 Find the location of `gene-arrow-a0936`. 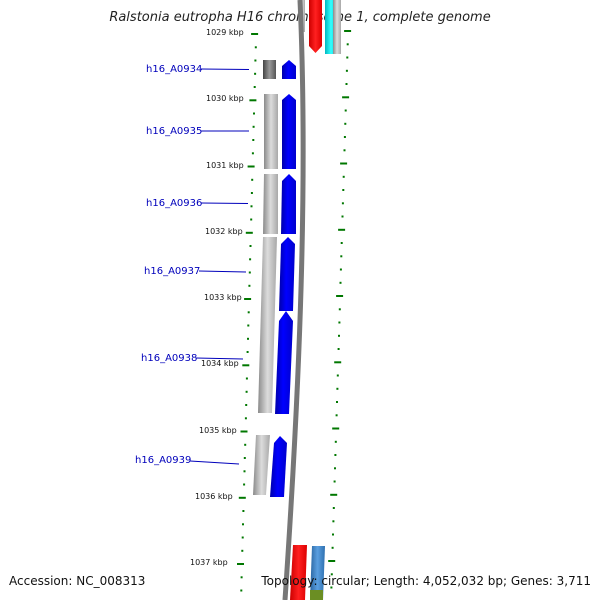

gene-arrow-a0936 is located at coordinates (288, 204).